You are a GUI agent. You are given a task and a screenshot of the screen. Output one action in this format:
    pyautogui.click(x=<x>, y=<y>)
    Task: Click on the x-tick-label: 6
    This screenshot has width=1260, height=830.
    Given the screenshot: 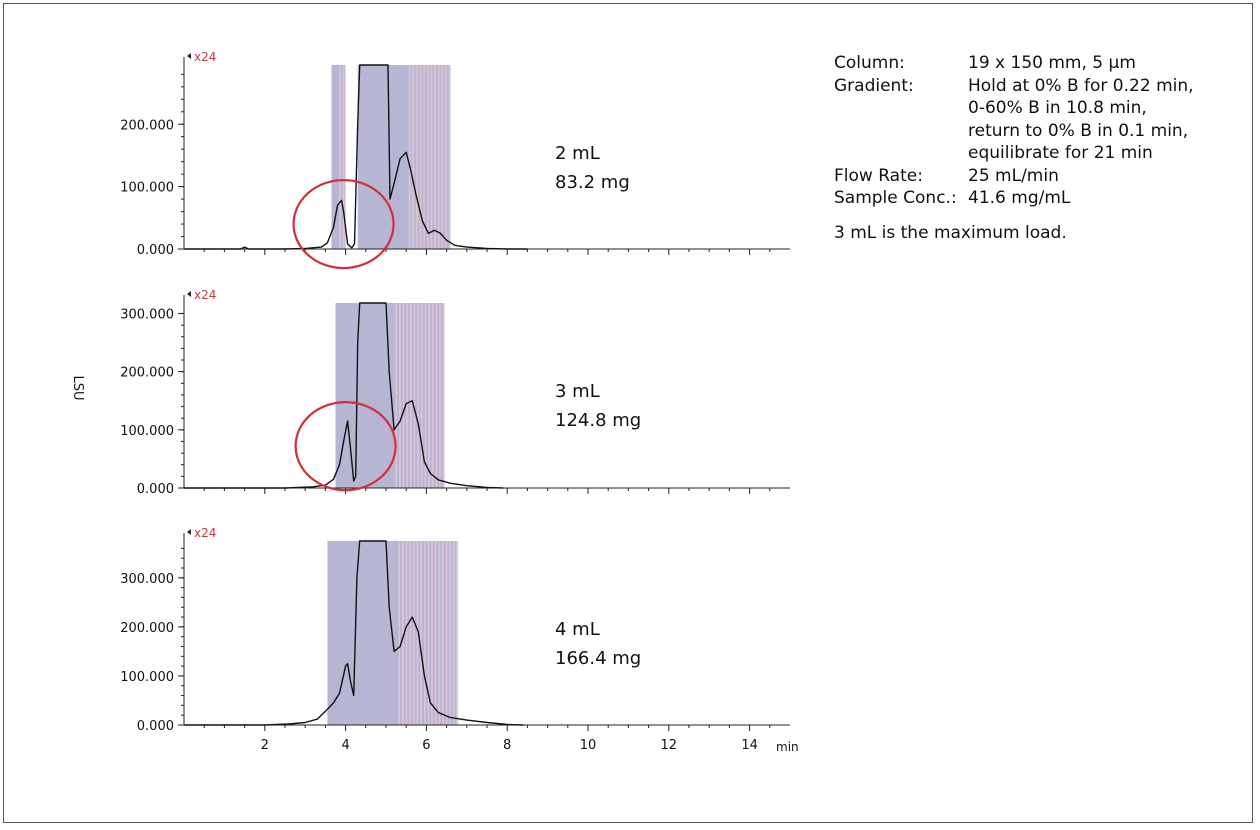 What is the action you would take?
    pyautogui.click(x=426, y=745)
    